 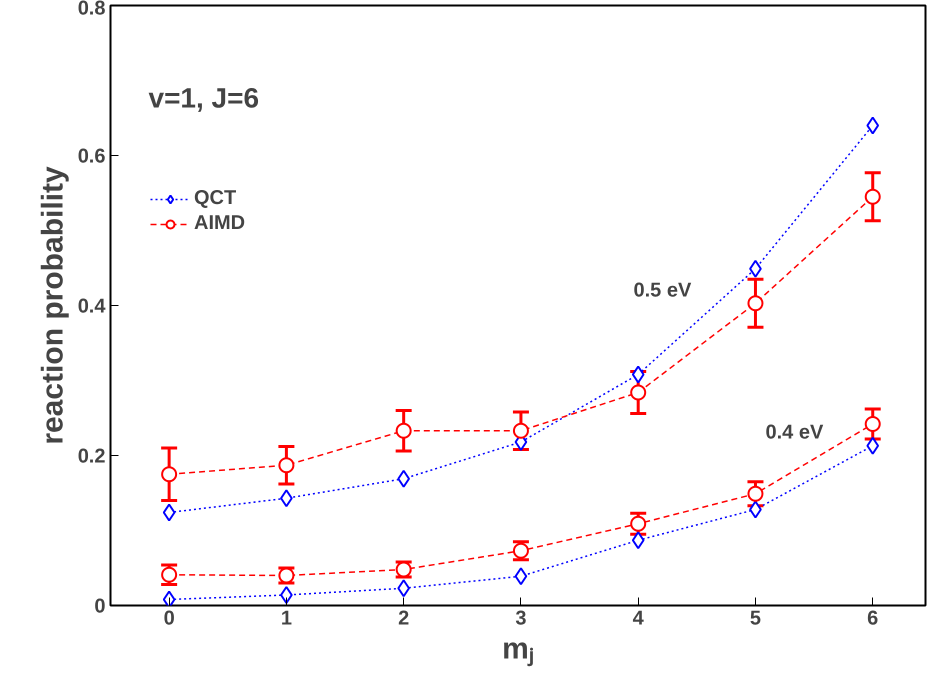 What do you see at coordinates (204, 98) in the screenshot?
I see `annotation: v=1, J=6` at bounding box center [204, 98].